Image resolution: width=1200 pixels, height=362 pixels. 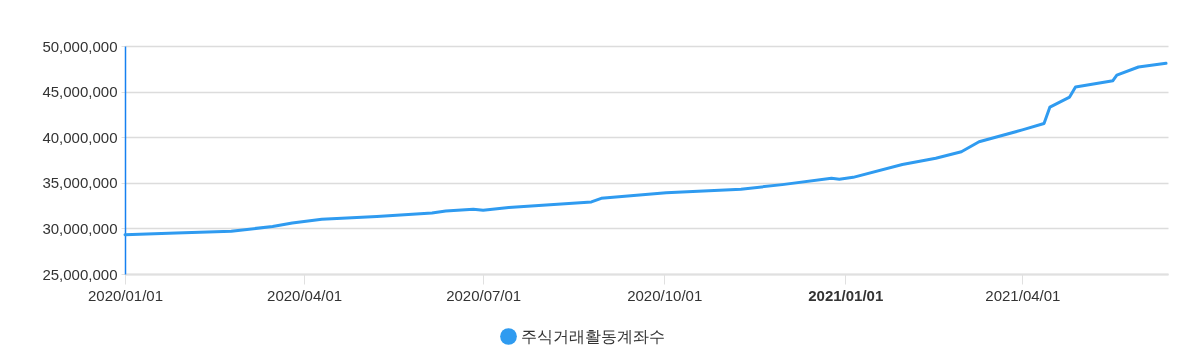 I want to click on x-tick-label: 2020/07/01, so click(x=484, y=295).